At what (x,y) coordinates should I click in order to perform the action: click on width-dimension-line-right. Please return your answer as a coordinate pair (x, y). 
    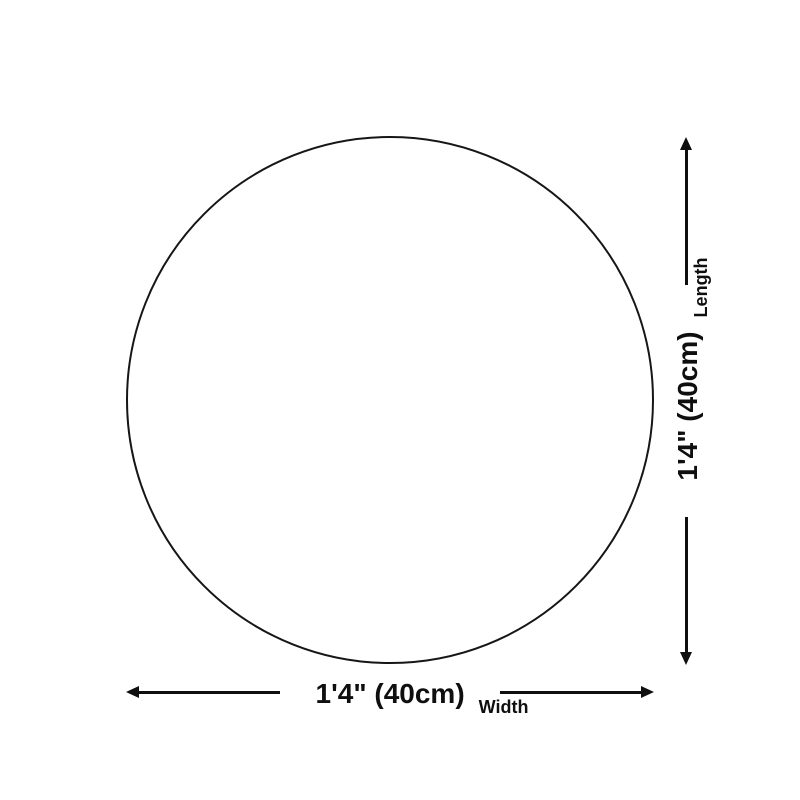
    Looking at the image, I should click on (571, 692).